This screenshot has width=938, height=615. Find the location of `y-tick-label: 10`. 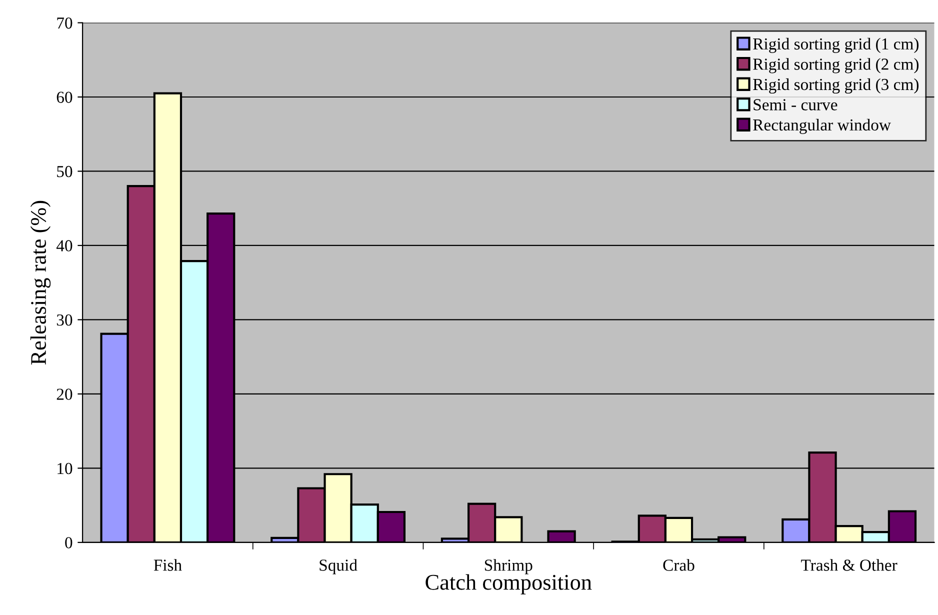

y-tick-label: 10 is located at coordinates (65, 468).